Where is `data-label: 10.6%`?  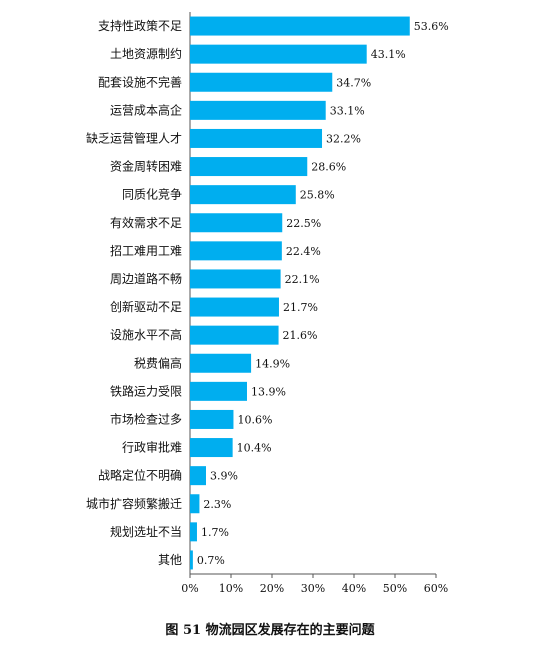 data-label: 10.6% is located at coordinates (254, 419).